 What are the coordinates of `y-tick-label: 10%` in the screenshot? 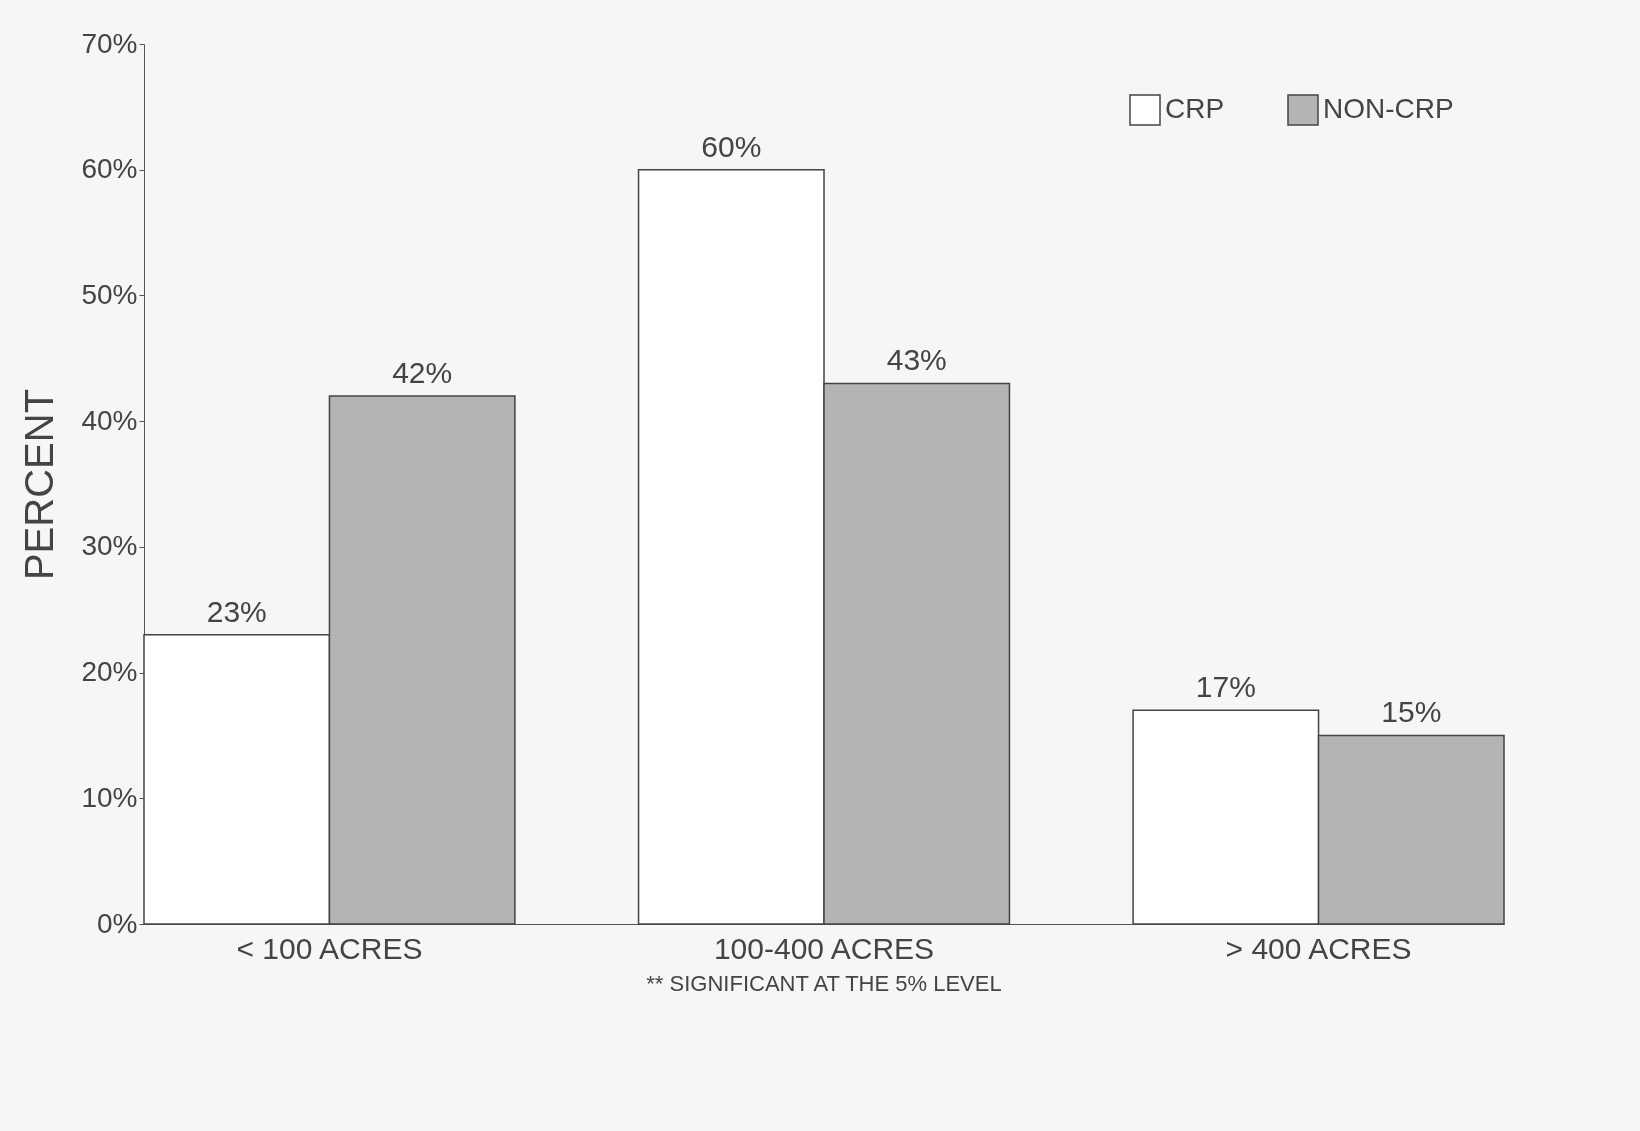 It's located at (109, 797).